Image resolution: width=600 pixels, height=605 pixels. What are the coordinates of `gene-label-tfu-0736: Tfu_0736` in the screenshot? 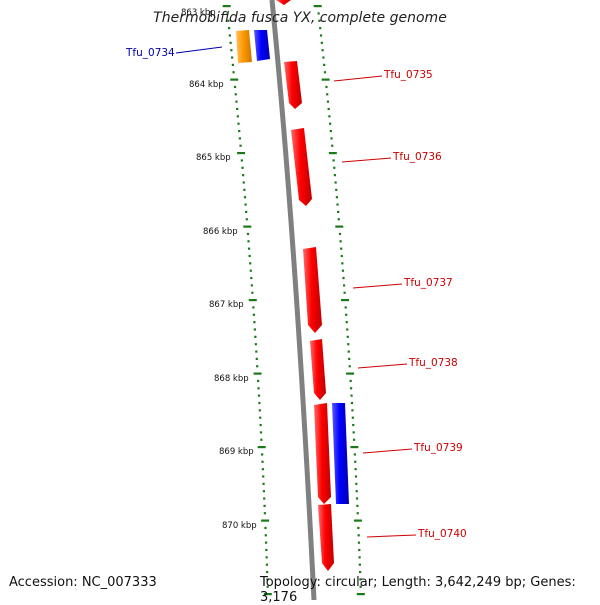 It's located at (417, 157).